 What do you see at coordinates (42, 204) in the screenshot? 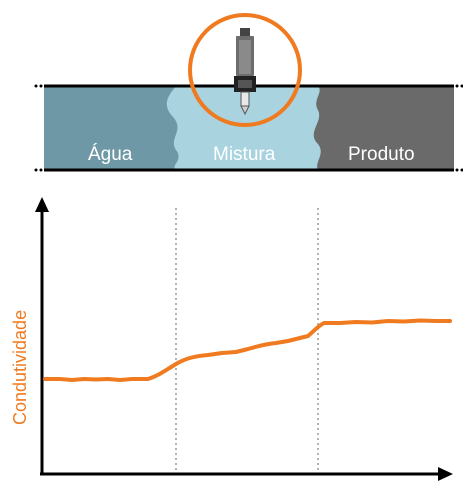
I see `y-axis-arrow` at bounding box center [42, 204].